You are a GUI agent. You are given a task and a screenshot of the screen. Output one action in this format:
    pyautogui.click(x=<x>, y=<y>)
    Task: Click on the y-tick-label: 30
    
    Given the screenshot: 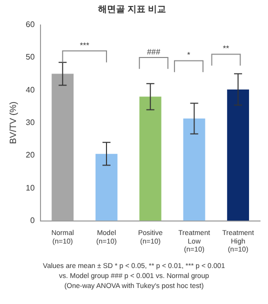 What is the action you would take?
    pyautogui.click(x=31, y=123)
    